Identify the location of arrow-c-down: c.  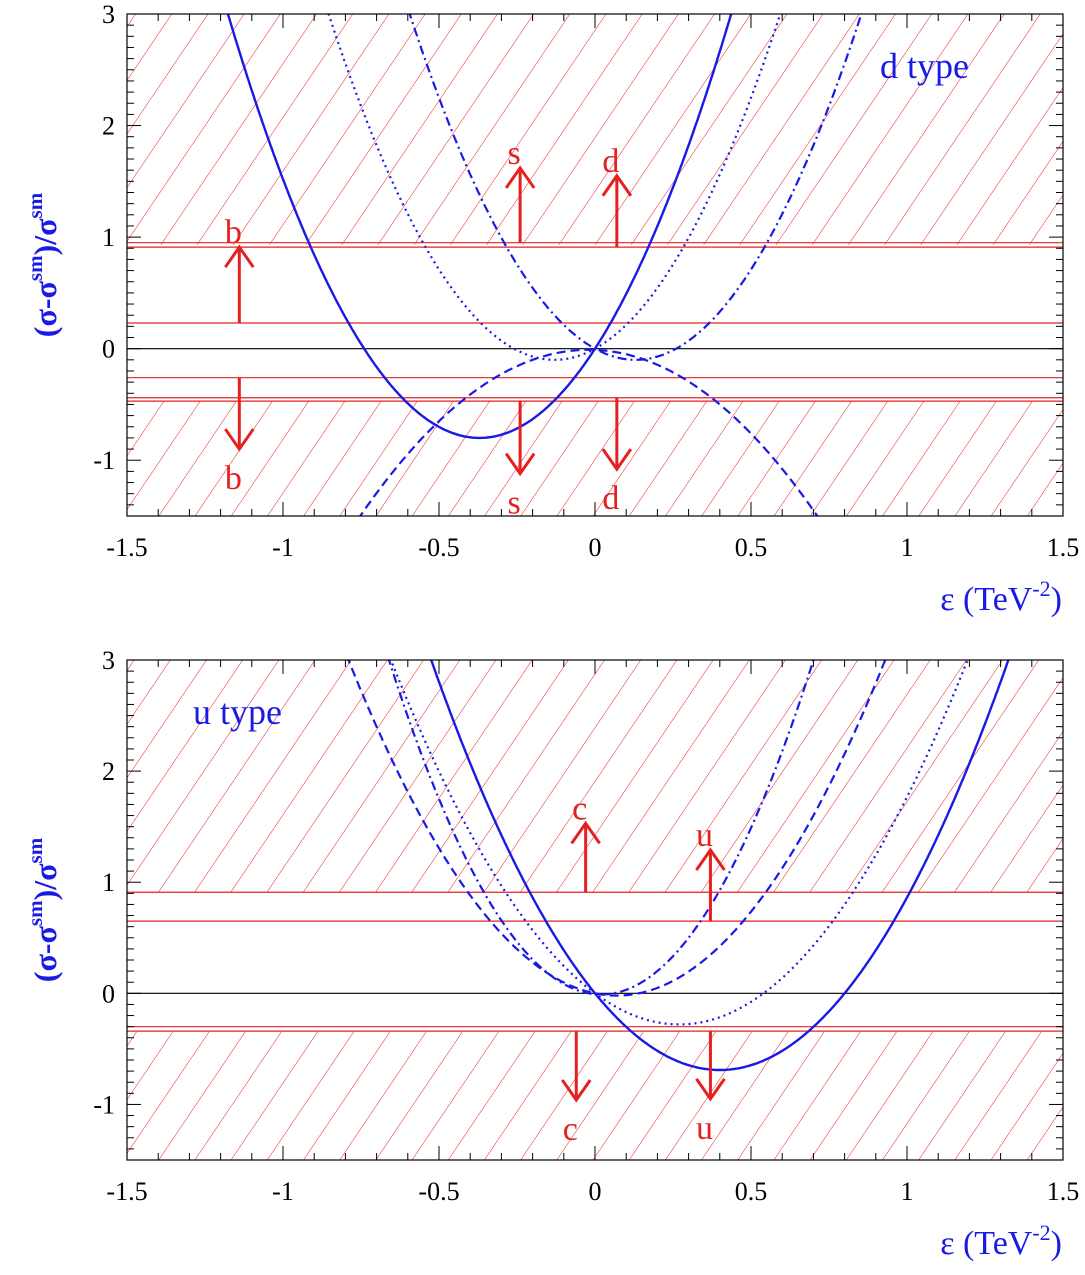
(576, 1089).